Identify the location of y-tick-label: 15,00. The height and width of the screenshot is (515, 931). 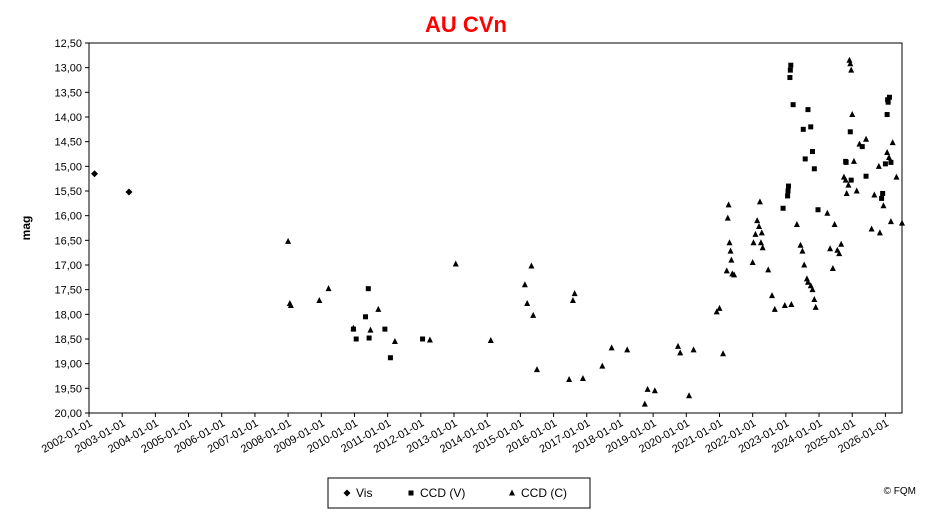
(68, 167).